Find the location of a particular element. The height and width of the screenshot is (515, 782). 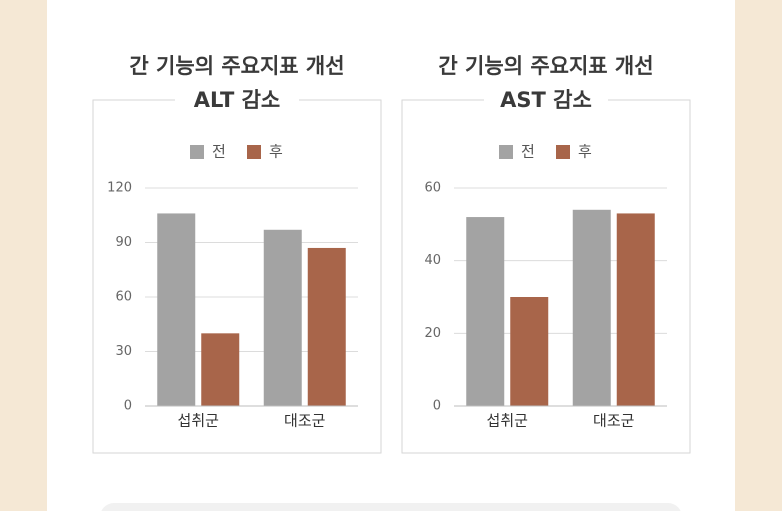

y-tick-label: 30 is located at coordinates (123, 351).